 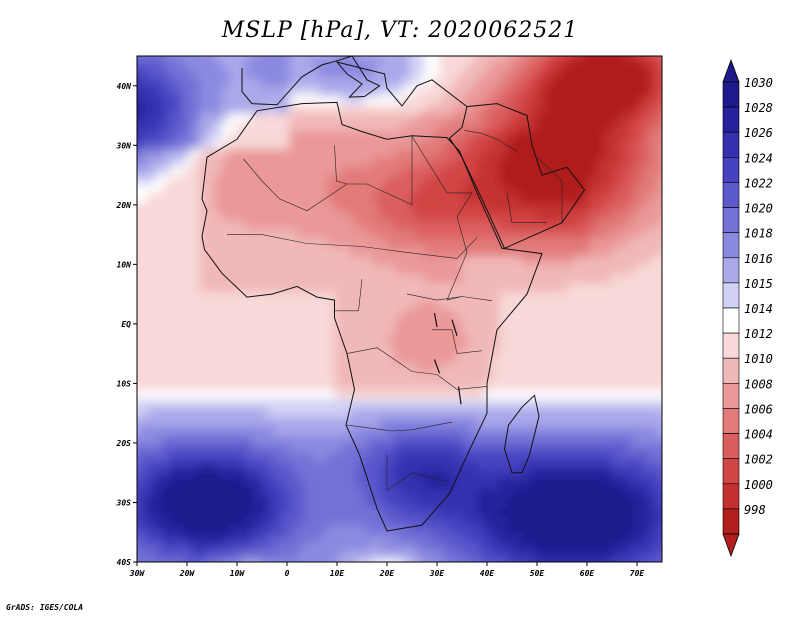 I want to click on arabia-coastline, so click(x=517, y=176).